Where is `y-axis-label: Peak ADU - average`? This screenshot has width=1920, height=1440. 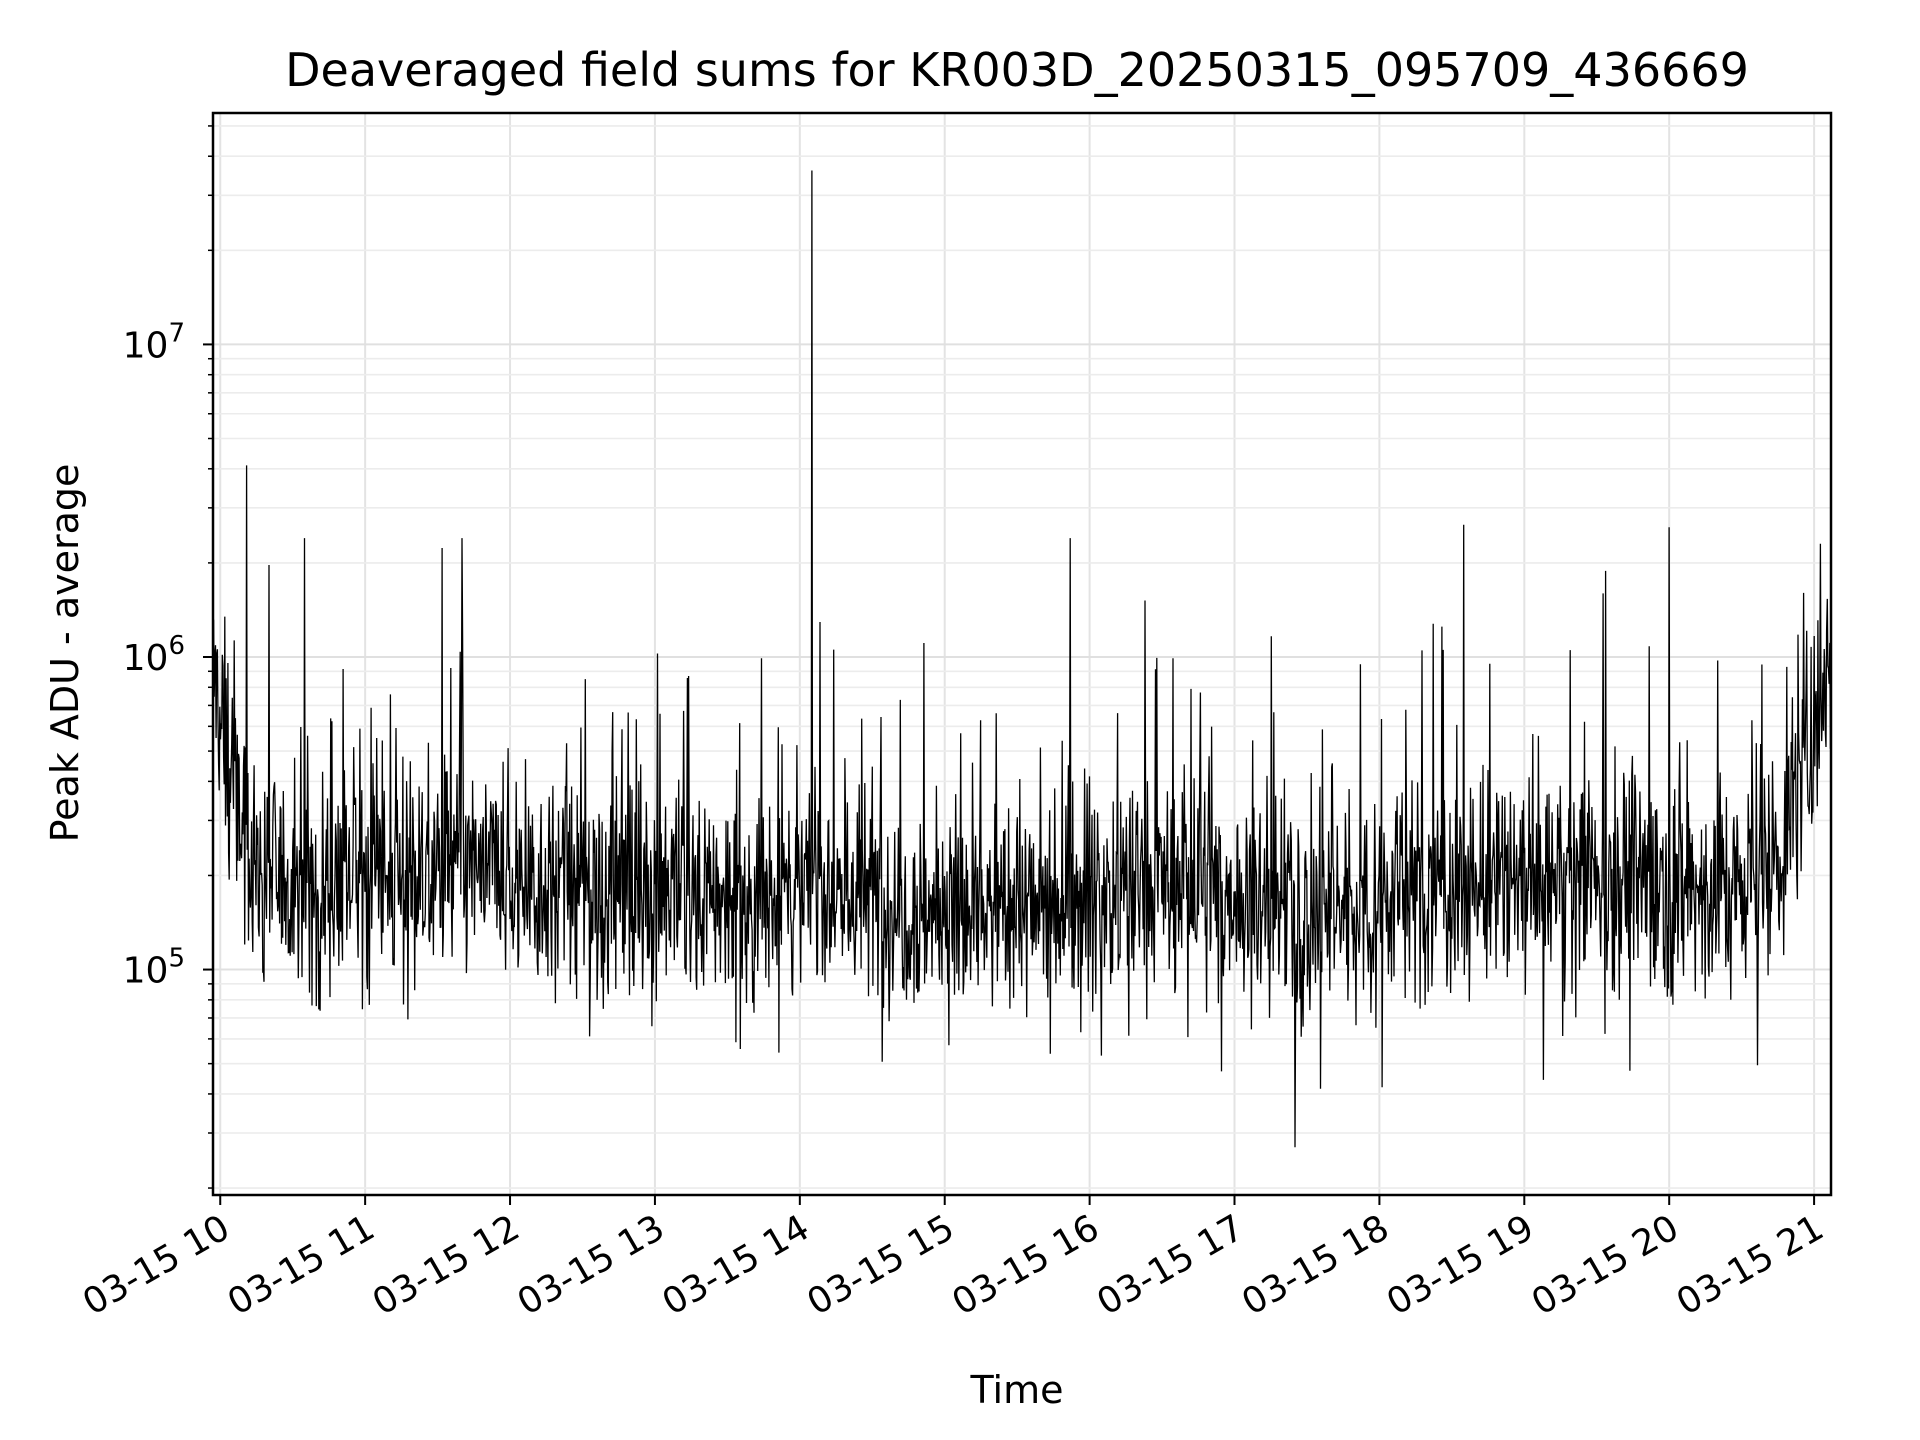 y-axis-label: Peak ADU - average is located at coordinates (65, 653).